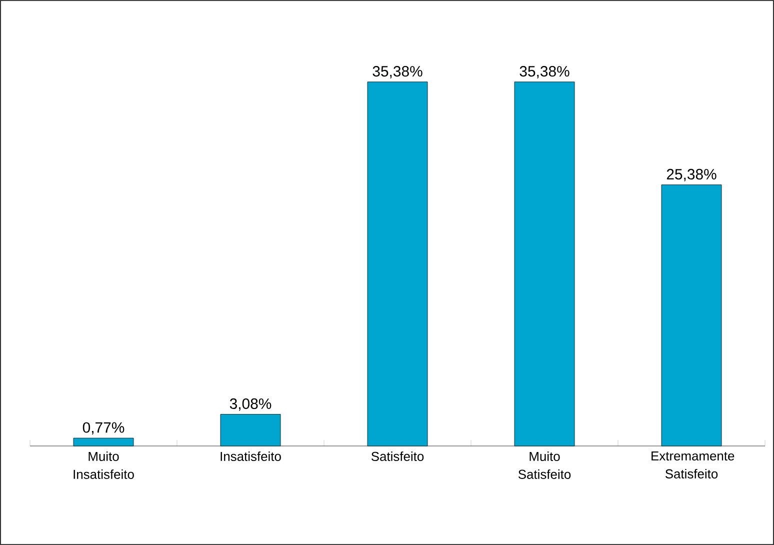  What do you see at coordinates (251, 404) in the screenshot?
I see `data-label: 3,08%` at bounding box center [251, 404].